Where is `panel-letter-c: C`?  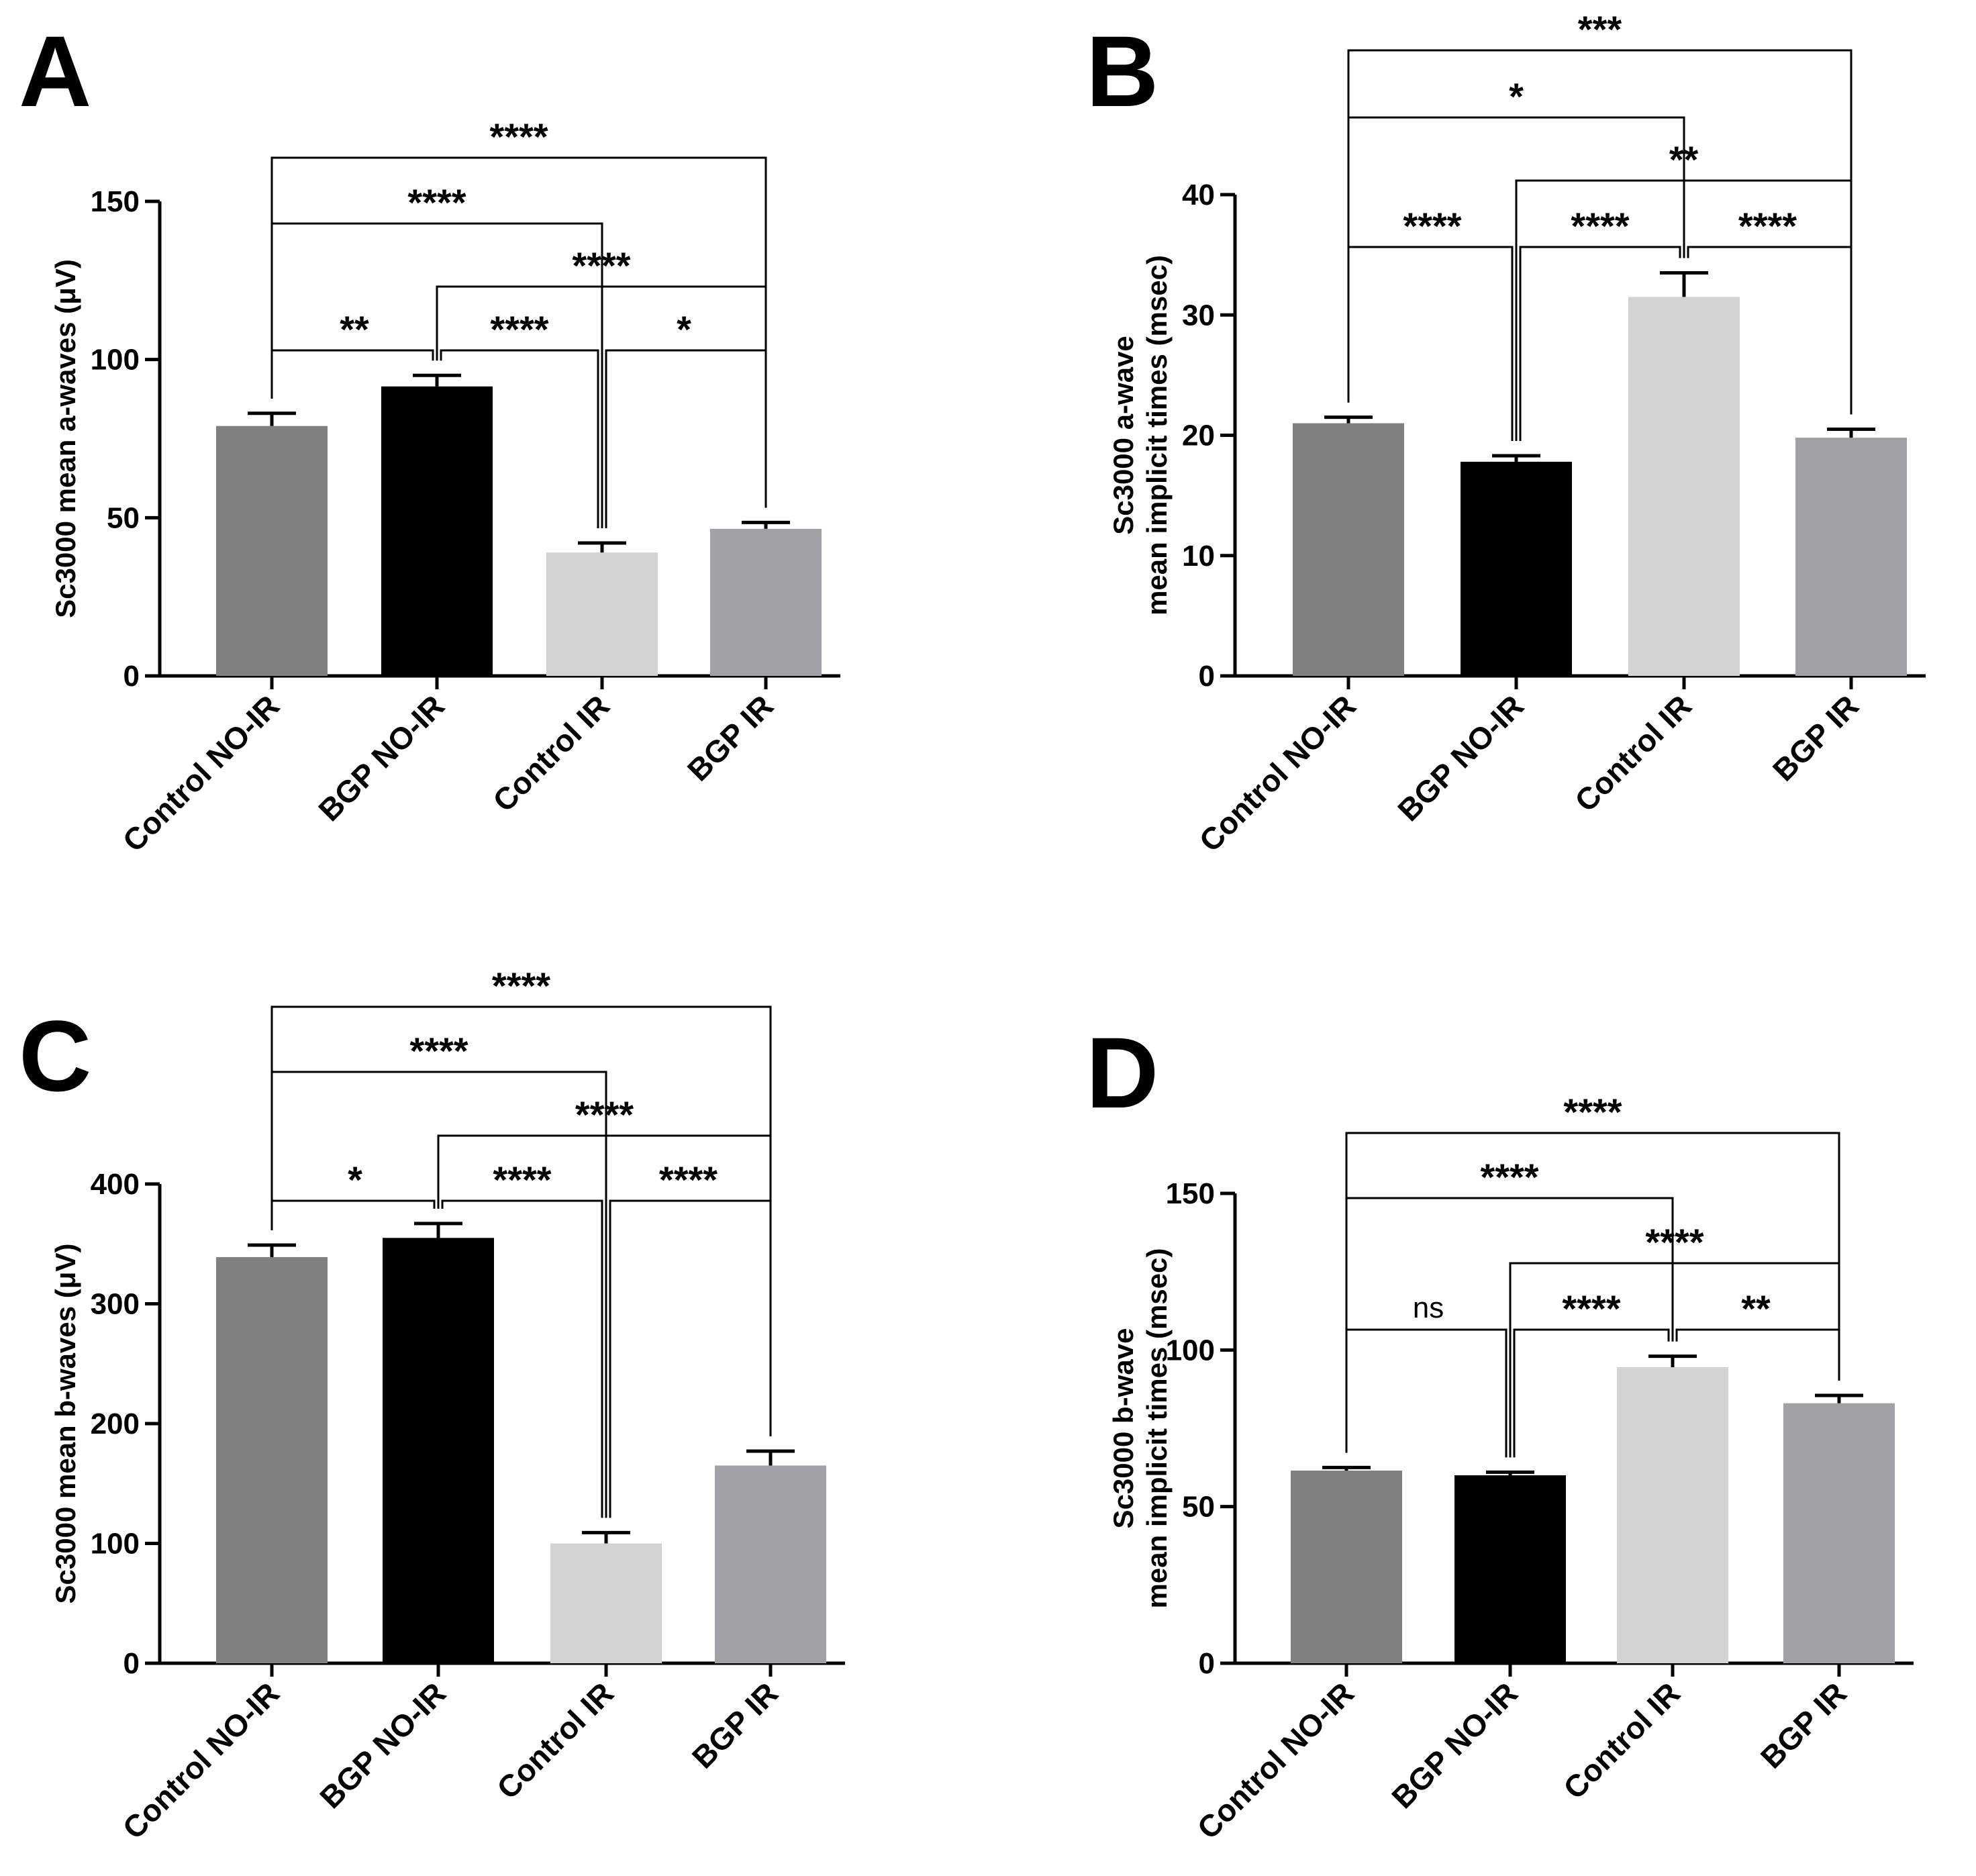
panel-letter-c: C is located at coordinates (55, 1055).